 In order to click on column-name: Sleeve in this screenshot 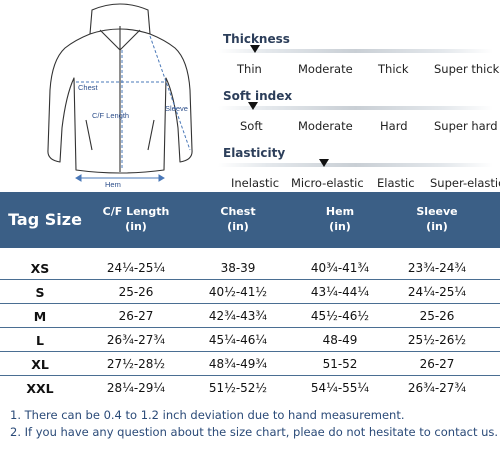, I will do `click(437, 211)`.